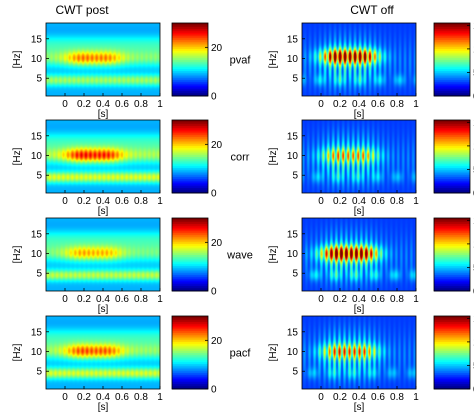 Image resolution: width=474 pixels, height=413 pixels. Describe the element at coordinates (293, 352) in the screenshot. I see `y-tick-label: 10` at that location.